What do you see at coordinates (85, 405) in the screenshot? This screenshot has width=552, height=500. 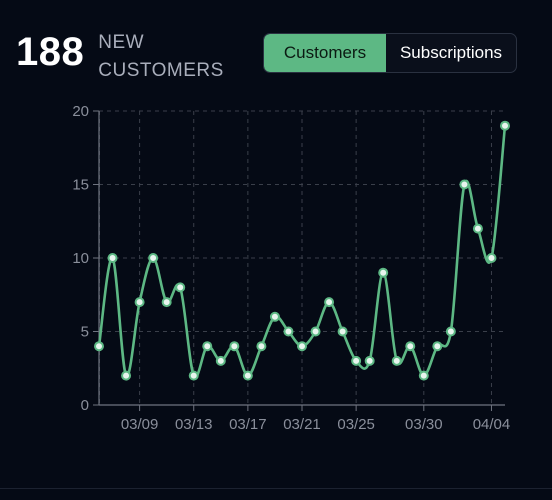 I see `y-tick-label-0: 0` at bounding box center [85, 405].